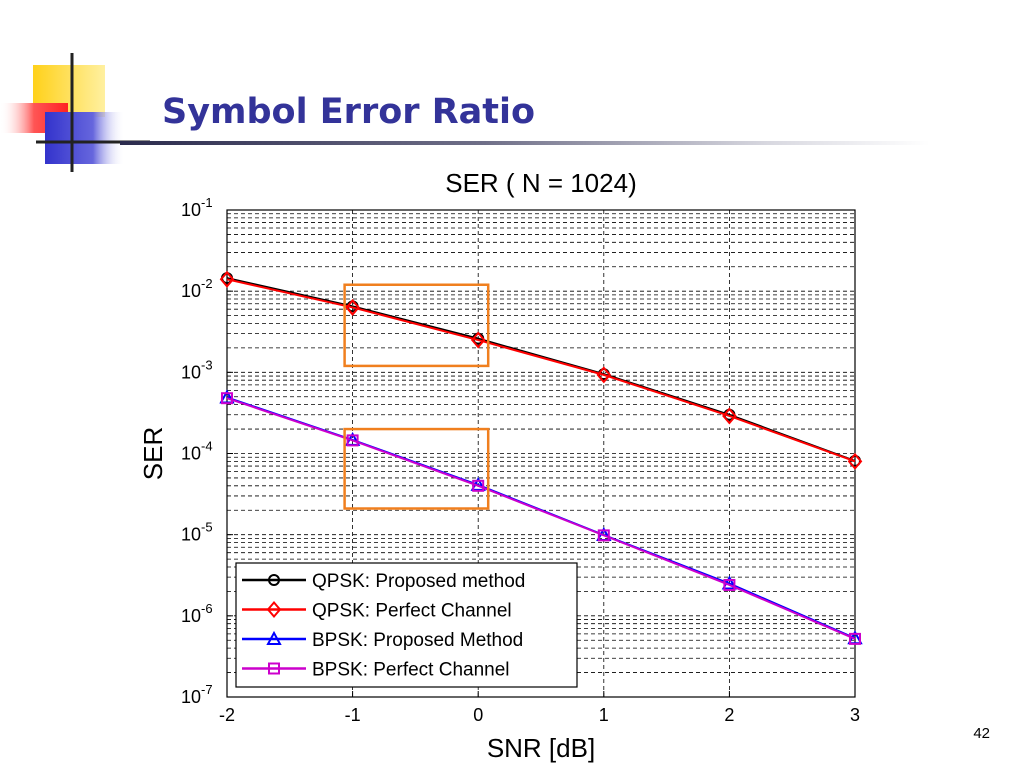 The image size is (1024, 768). I want to click on y-tick-label: 10⁻⁵, so click(197, 532).